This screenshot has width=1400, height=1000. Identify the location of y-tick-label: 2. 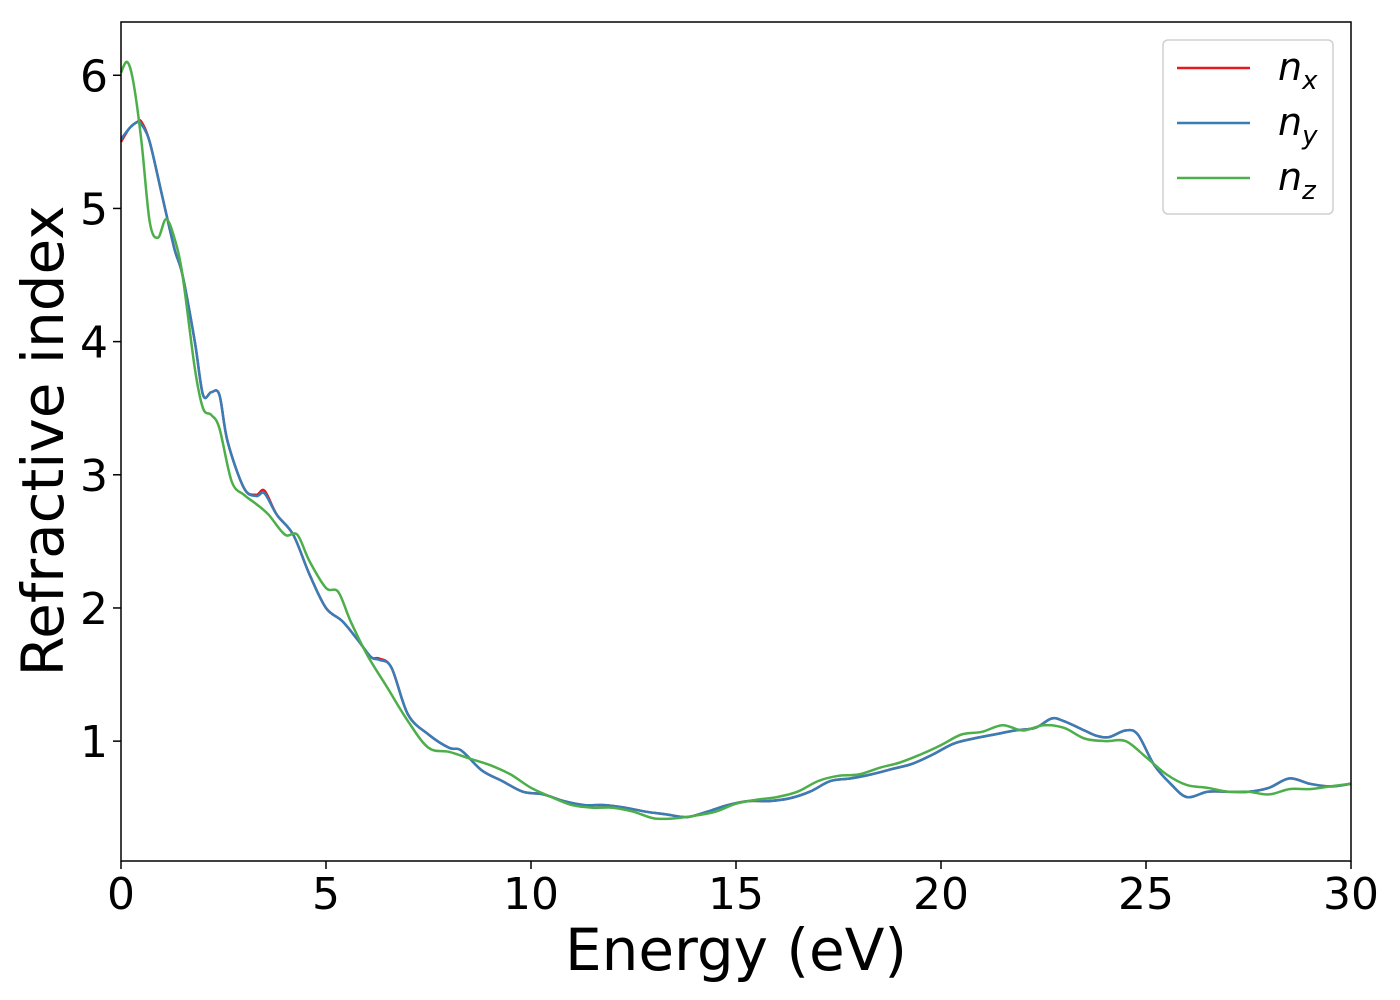
(94, 609).